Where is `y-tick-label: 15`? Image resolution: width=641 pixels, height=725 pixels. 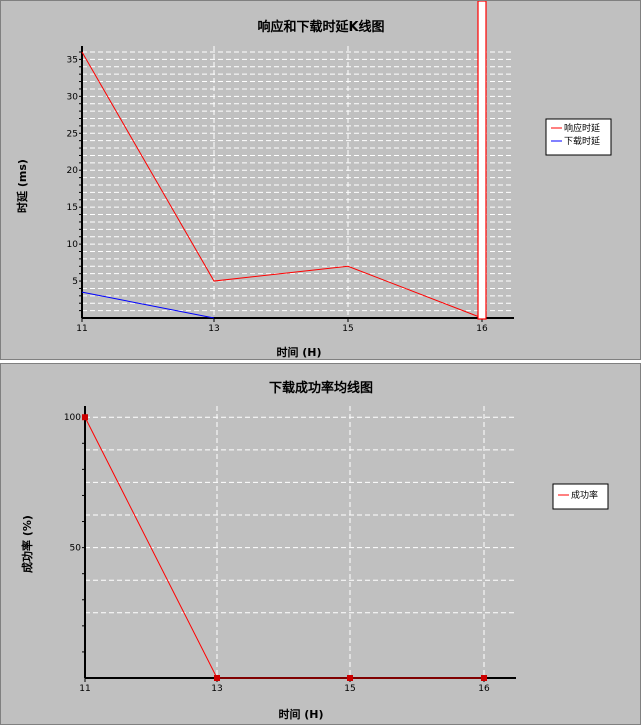
y-tick-label: 15 is located at coordinates (72, 208).